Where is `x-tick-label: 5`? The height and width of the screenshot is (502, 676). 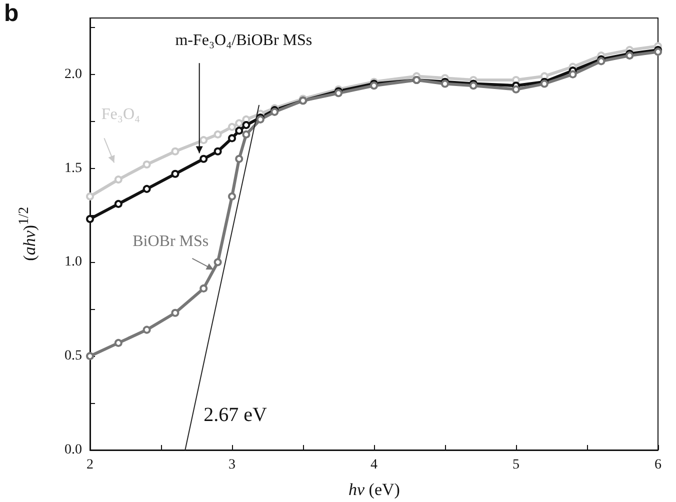 x-tick-label: 5 is located at coordinates (516, 465).